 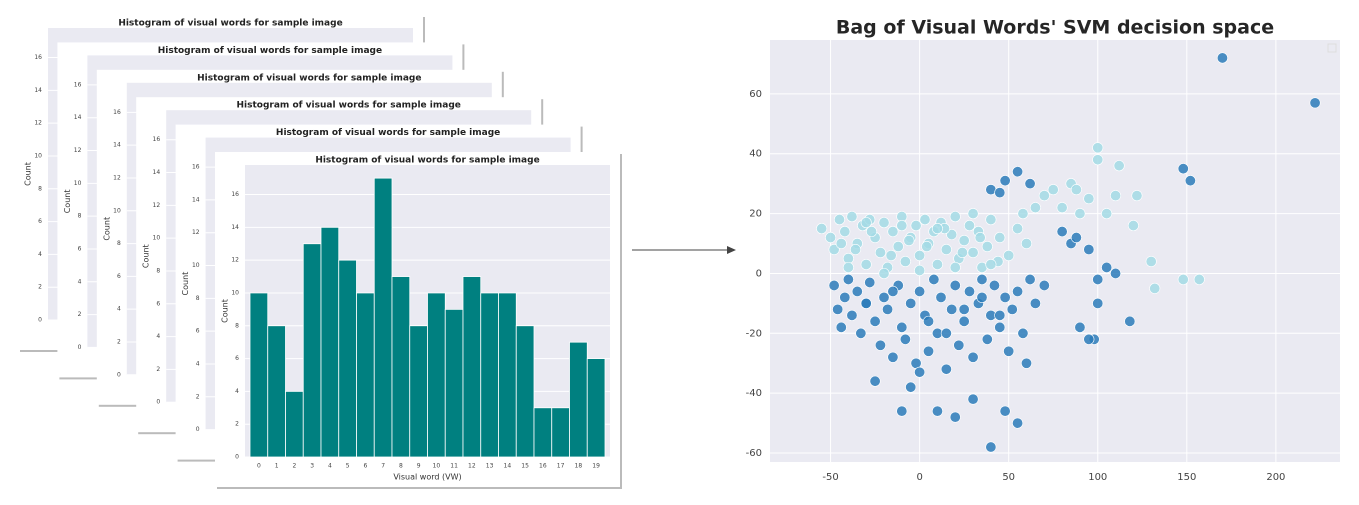 What do you see at coordinates (561, 466) in the screenshot?
I see `x-tick-label: 17` at bounding box center [561, 466].